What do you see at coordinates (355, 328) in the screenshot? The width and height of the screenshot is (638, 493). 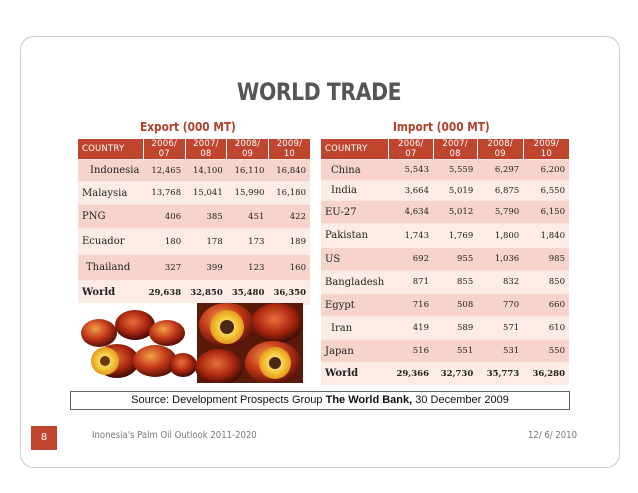 I see `import-country: Iran` at bounding box center [355, 328].